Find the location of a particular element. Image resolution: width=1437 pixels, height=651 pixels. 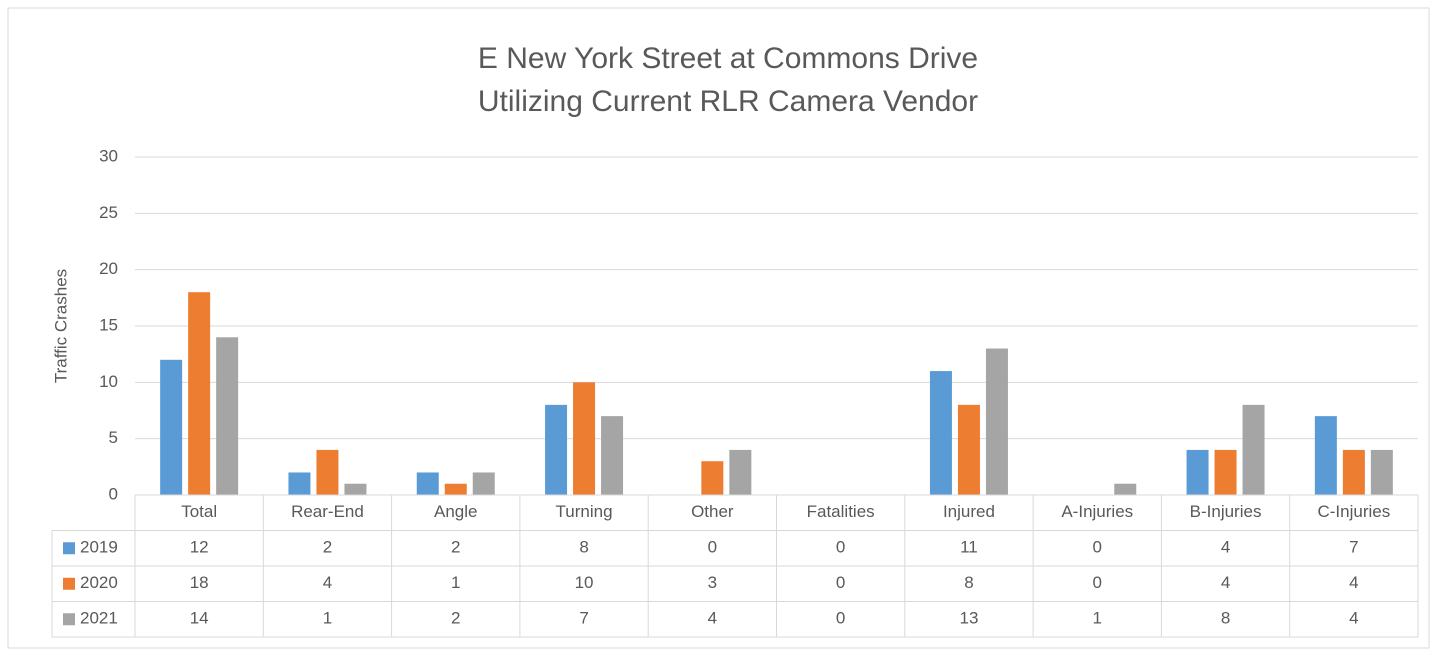

y-tick-label: 30 is located at coordinates (108, 155).